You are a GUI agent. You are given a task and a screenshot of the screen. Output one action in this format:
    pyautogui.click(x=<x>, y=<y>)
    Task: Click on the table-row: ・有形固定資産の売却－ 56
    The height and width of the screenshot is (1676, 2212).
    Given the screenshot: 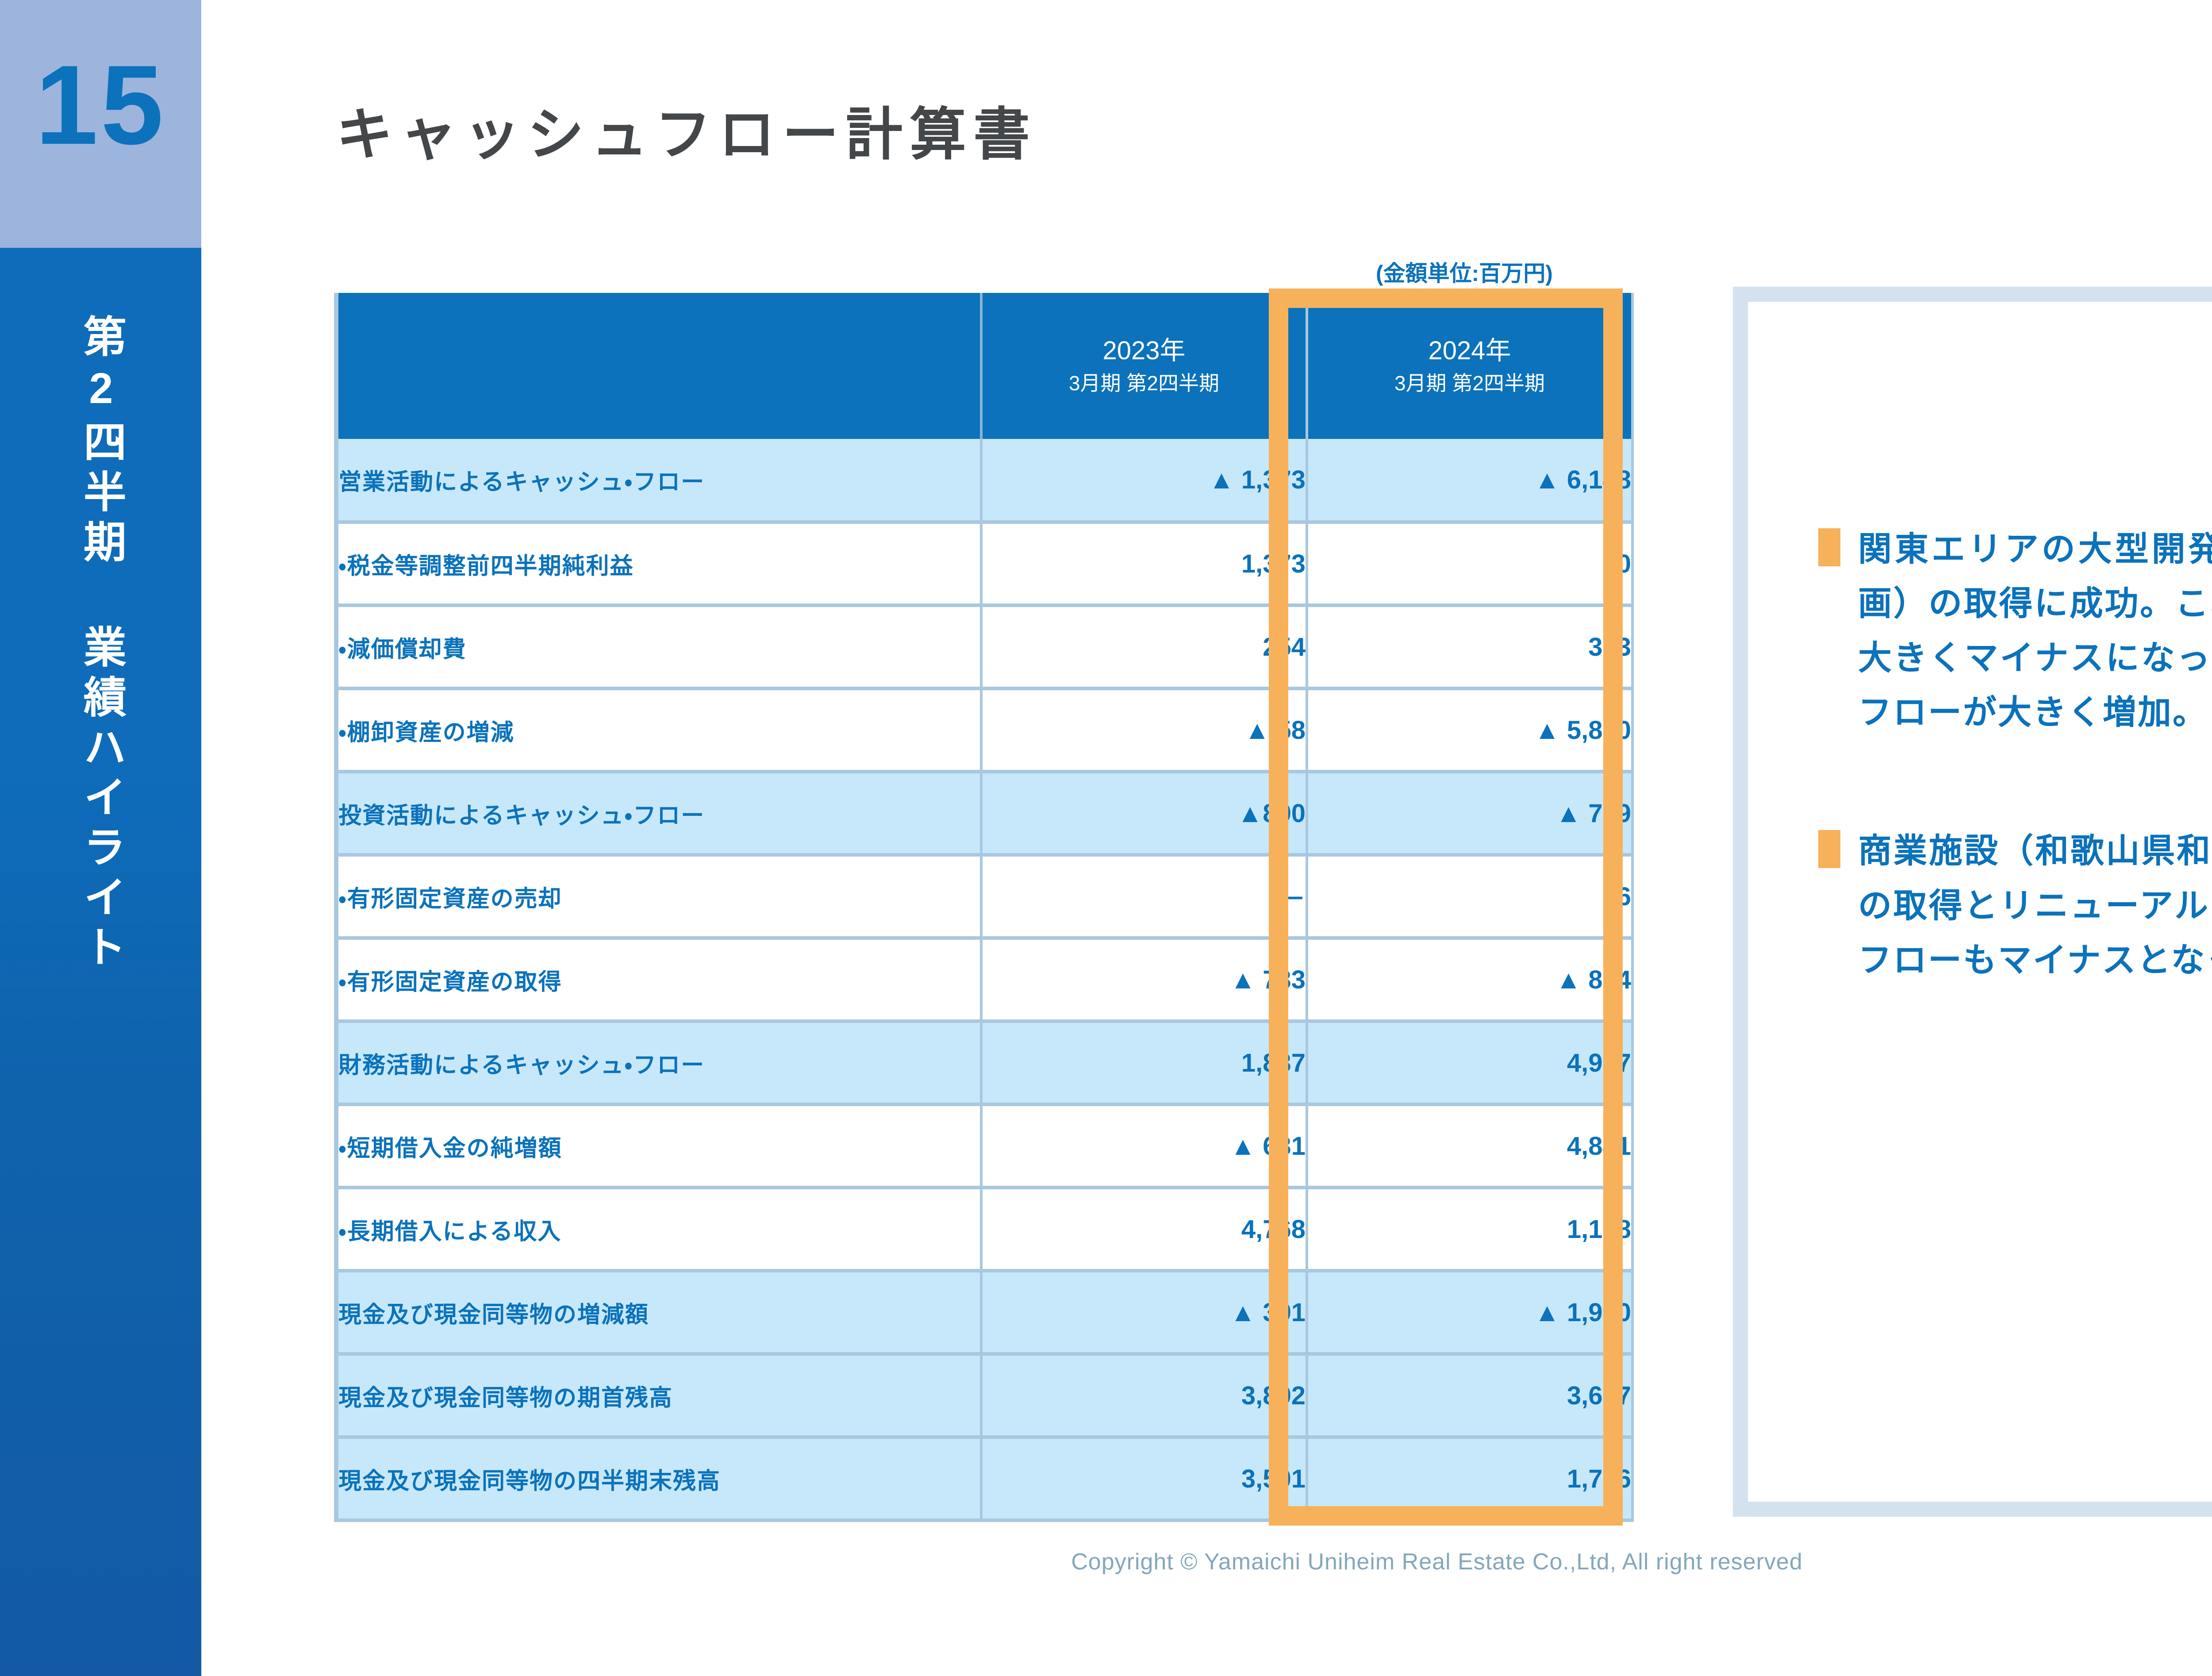 What is the action you would take?
    pyautogui.click(x=985, y=897)
    